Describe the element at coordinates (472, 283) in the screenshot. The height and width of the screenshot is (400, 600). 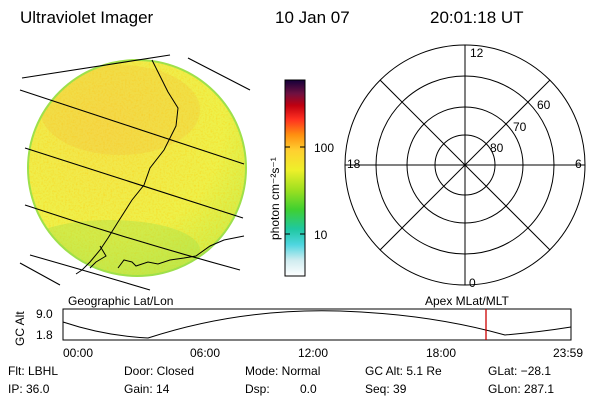
I see `polar-label-0: 0` at that location.